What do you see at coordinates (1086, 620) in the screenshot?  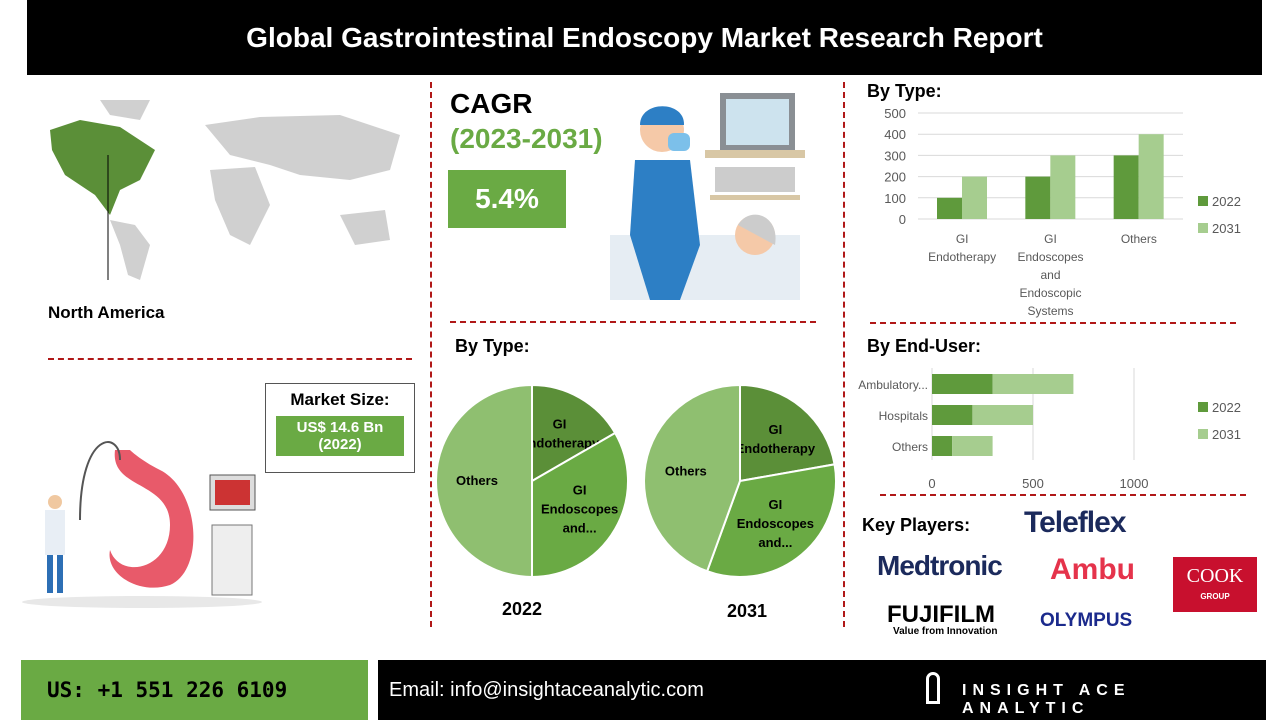 I see `olympus-logo: OLYMPUS` at bounding box center [1086, 620].